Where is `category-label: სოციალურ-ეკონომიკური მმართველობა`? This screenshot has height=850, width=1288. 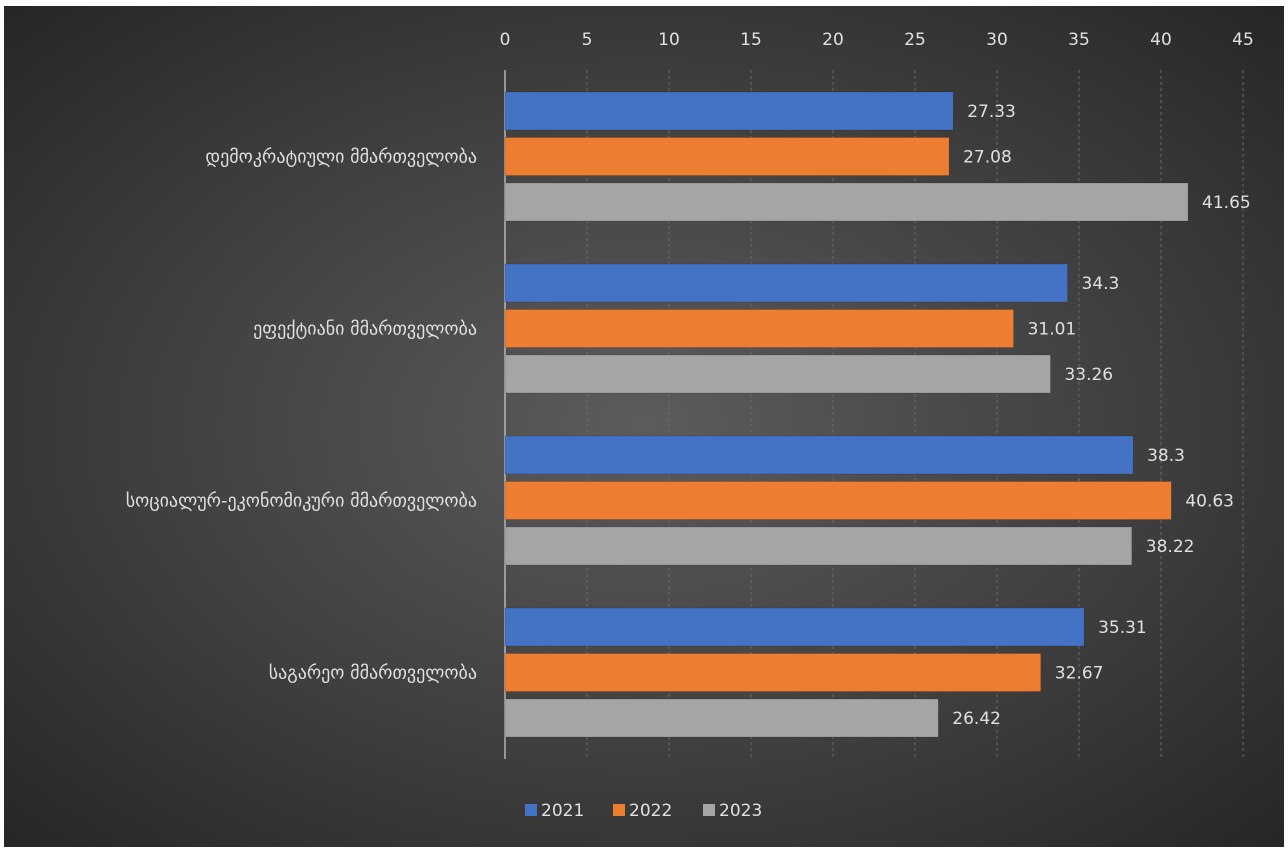 category-label: სოციალურ-ეკონომიკური მმართველობა is located at coordinates (301, 501).